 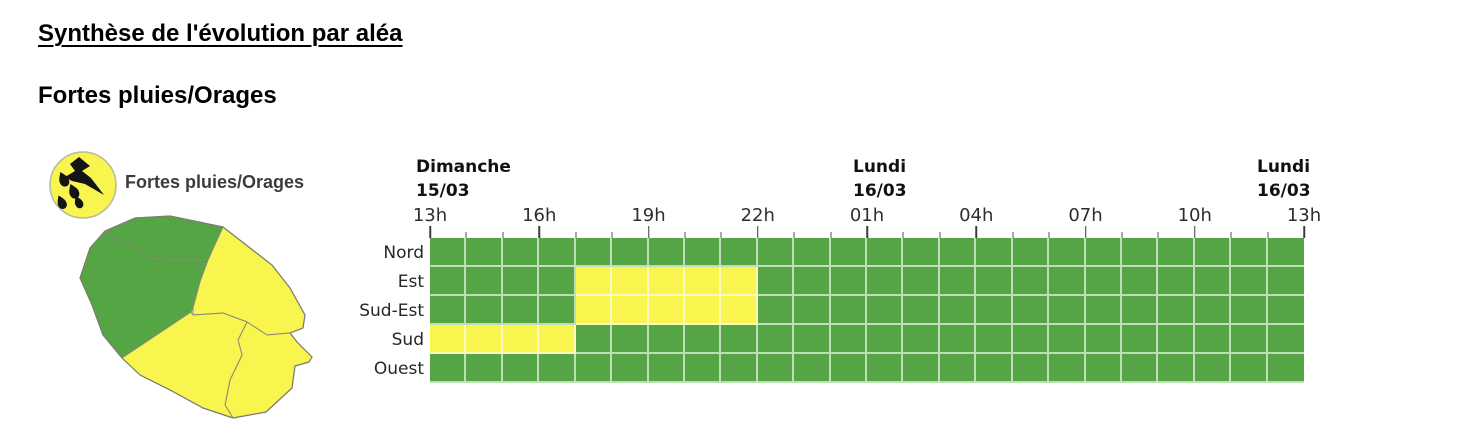 I want to click on alert-icon-circle, so click(x=83, y=185).